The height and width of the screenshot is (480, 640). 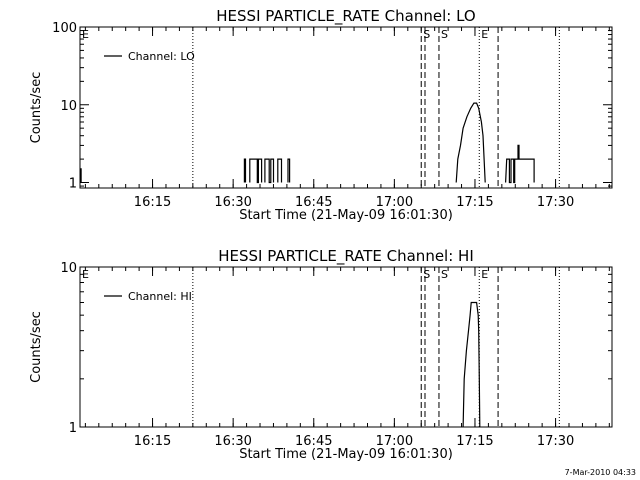 I want to click on chart-0-marker-label-4: S, so click(x=444, y=34).